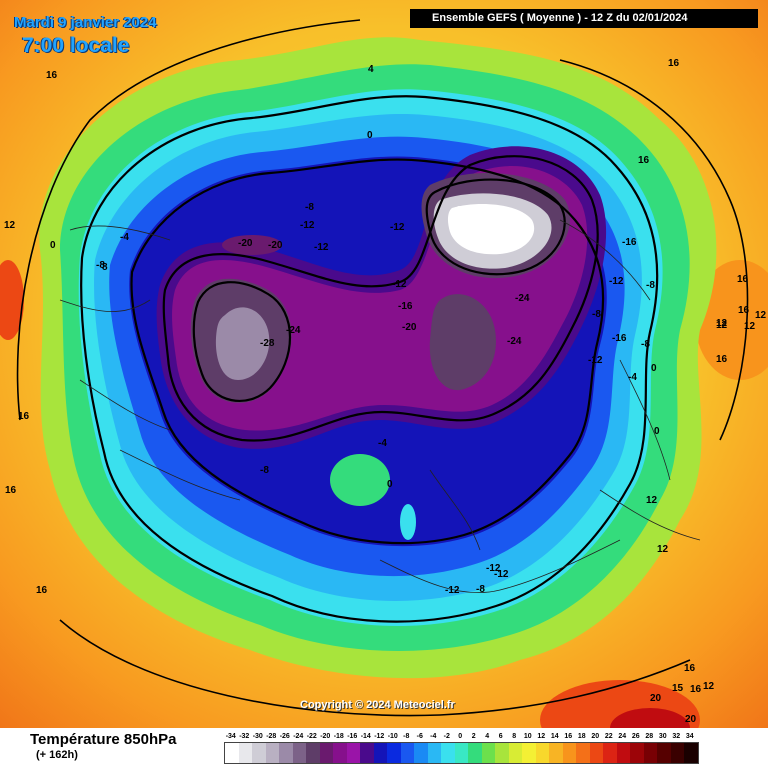  What do you see at coordinates (622, 736) in the screenshot?
I see `legend-tick-label: 24` at bounding box center [622, 736].